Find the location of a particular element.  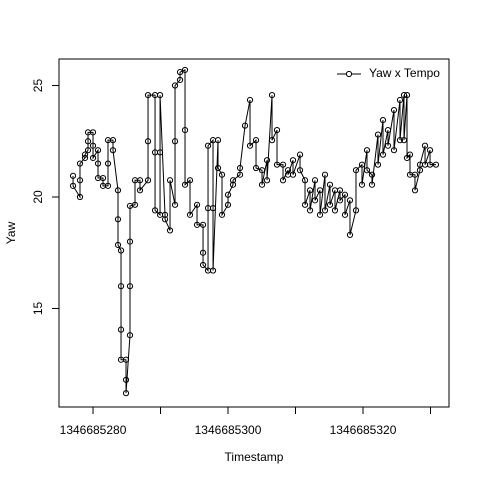

x-tick-label: 1346685300 is located at coordinates (228, 430).